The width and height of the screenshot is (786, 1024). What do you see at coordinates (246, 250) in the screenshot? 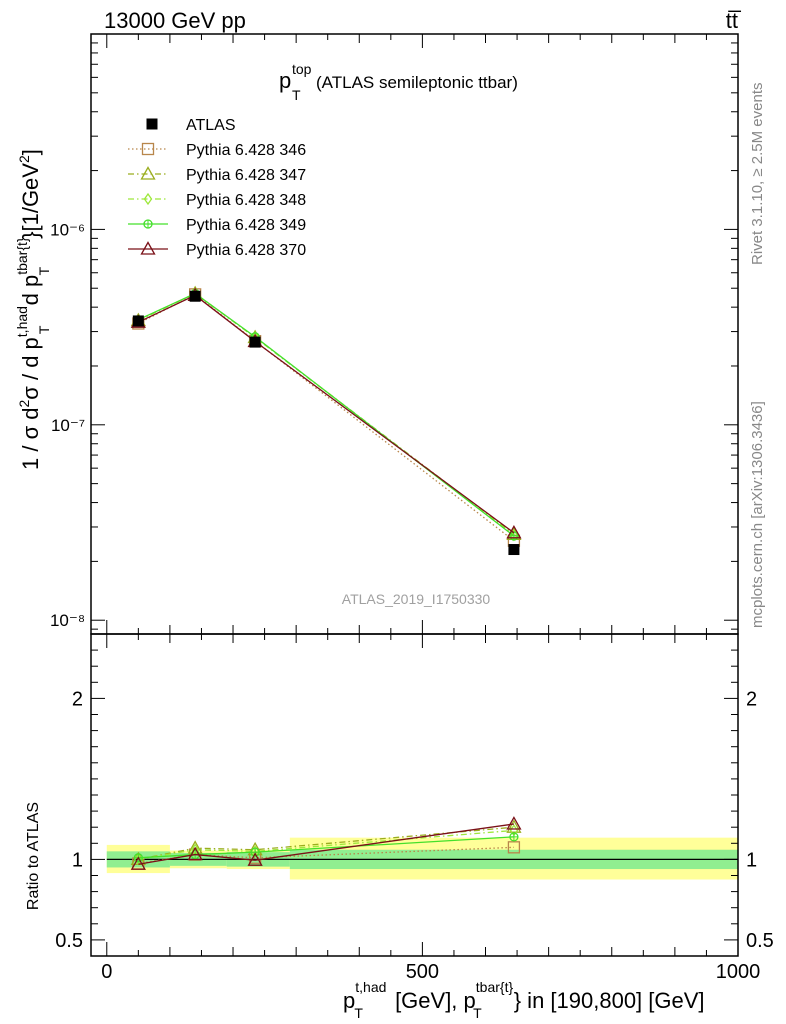
I see `legend-label-5: Pythia 6.428 370` at bounding box center [246, 250].